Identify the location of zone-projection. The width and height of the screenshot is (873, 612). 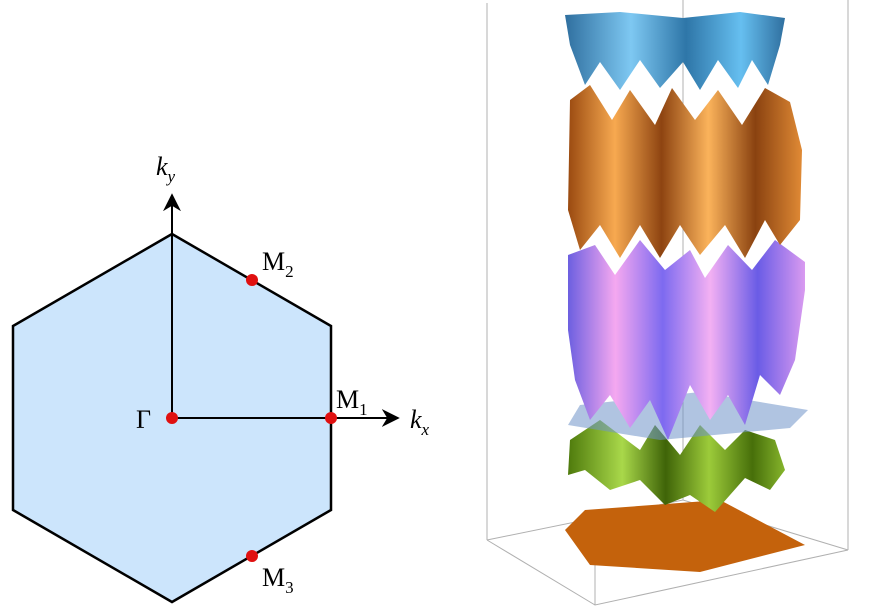
(685, 536).